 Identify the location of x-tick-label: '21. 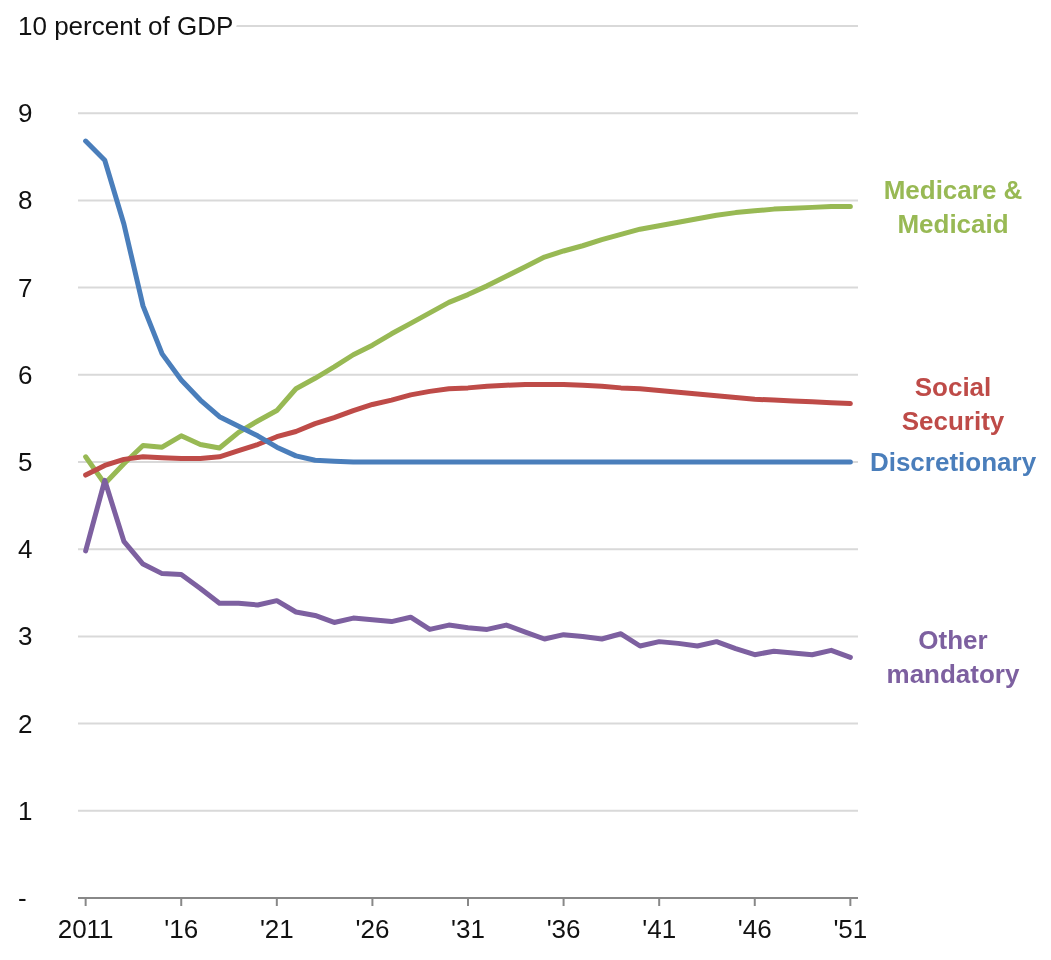
(276, 929).